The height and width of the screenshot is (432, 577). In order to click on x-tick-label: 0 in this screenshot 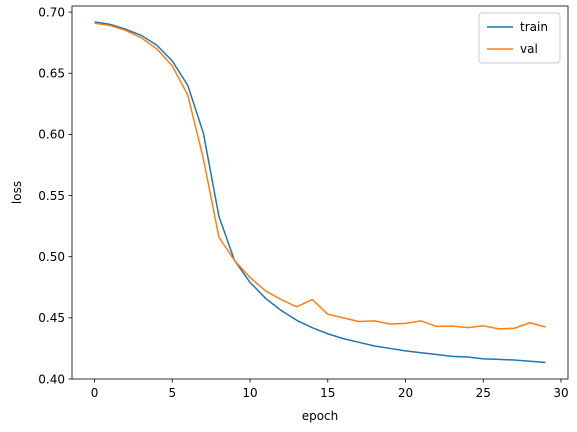, I will do `click(95, 393)`.